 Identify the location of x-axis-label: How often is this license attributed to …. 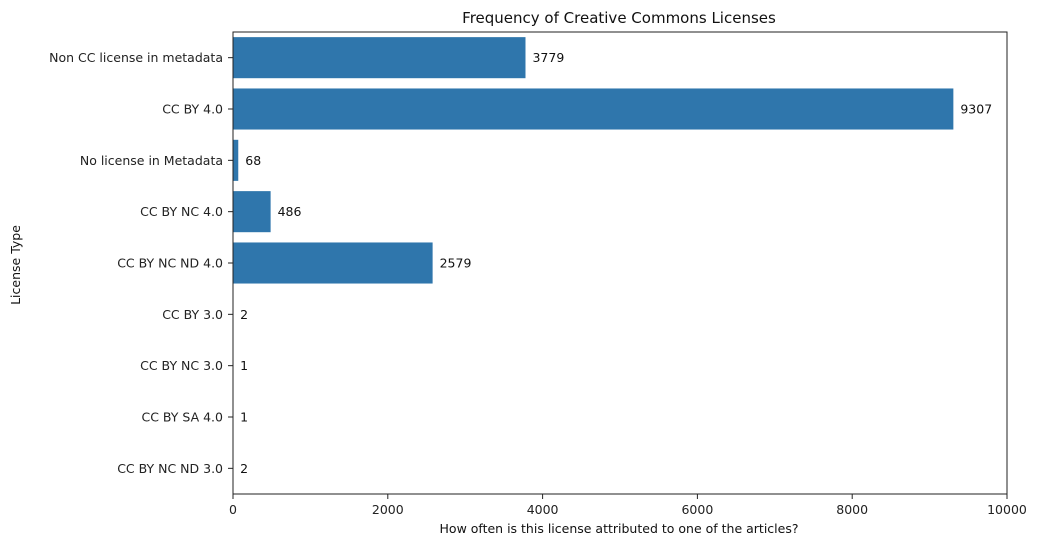
(619, 528).